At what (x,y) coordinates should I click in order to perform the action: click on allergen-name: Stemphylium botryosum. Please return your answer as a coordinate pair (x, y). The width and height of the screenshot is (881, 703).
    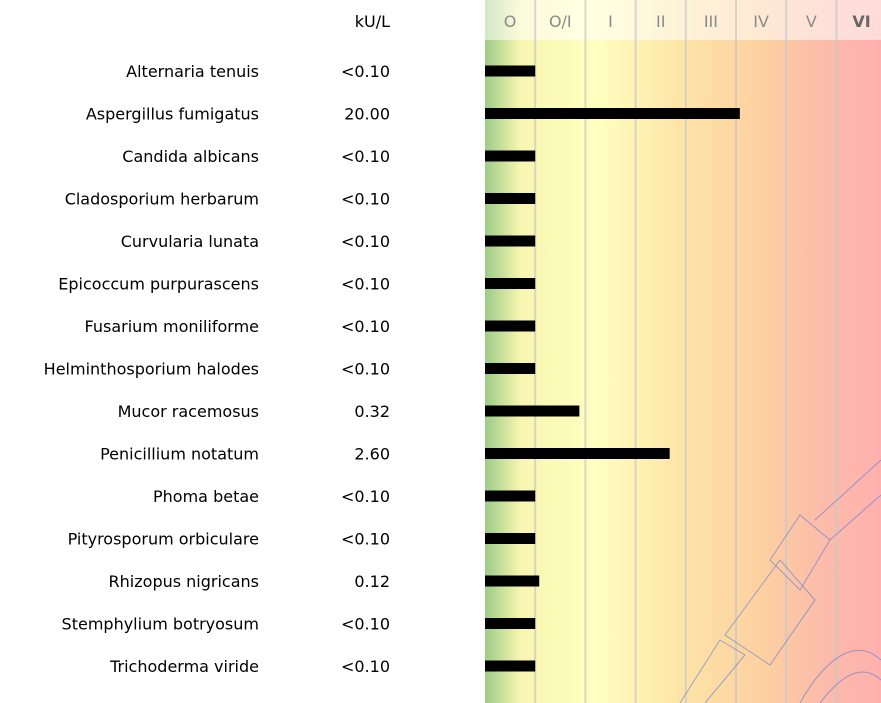
    Looking at the image, I should click on (160, 624).